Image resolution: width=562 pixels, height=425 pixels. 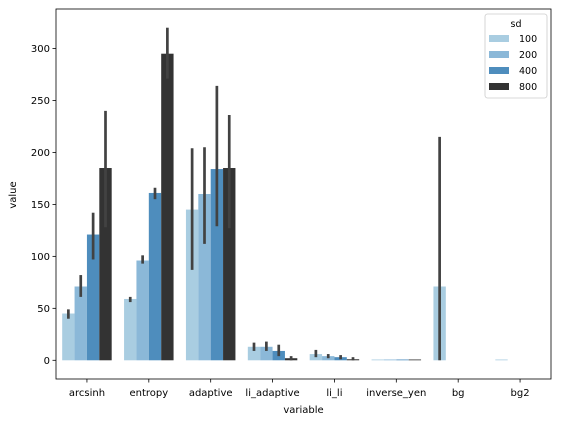 What do you see at coordinates (528, 87) in the screenshot?
I see `legend-label: 800` at bounding box center [528, 87].